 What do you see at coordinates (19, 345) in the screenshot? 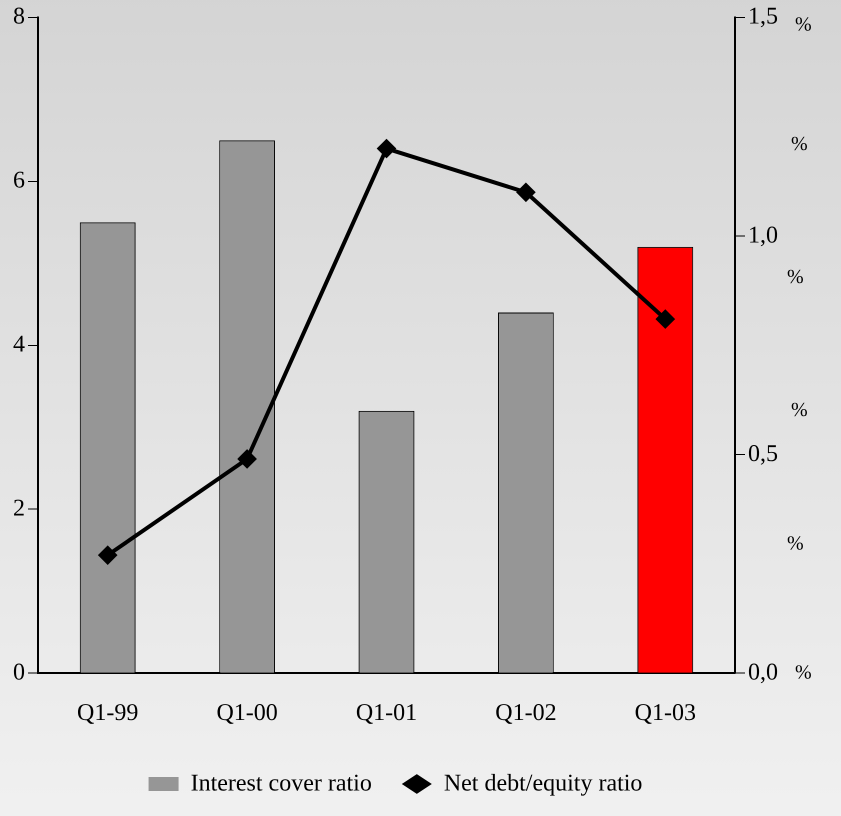
I see `y-tick-label: 4` at bounding box center [19, 345].